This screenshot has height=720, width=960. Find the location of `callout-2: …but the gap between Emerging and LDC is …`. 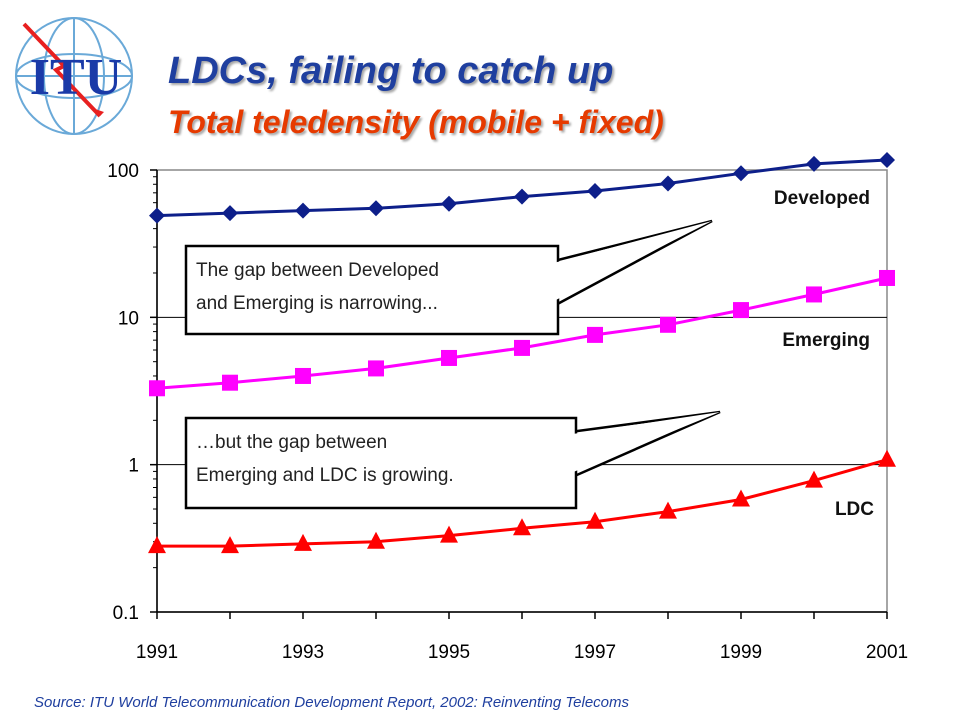

callout-2: …but the gap between Emerging and LDC is … is located at coordinates (452, 460).